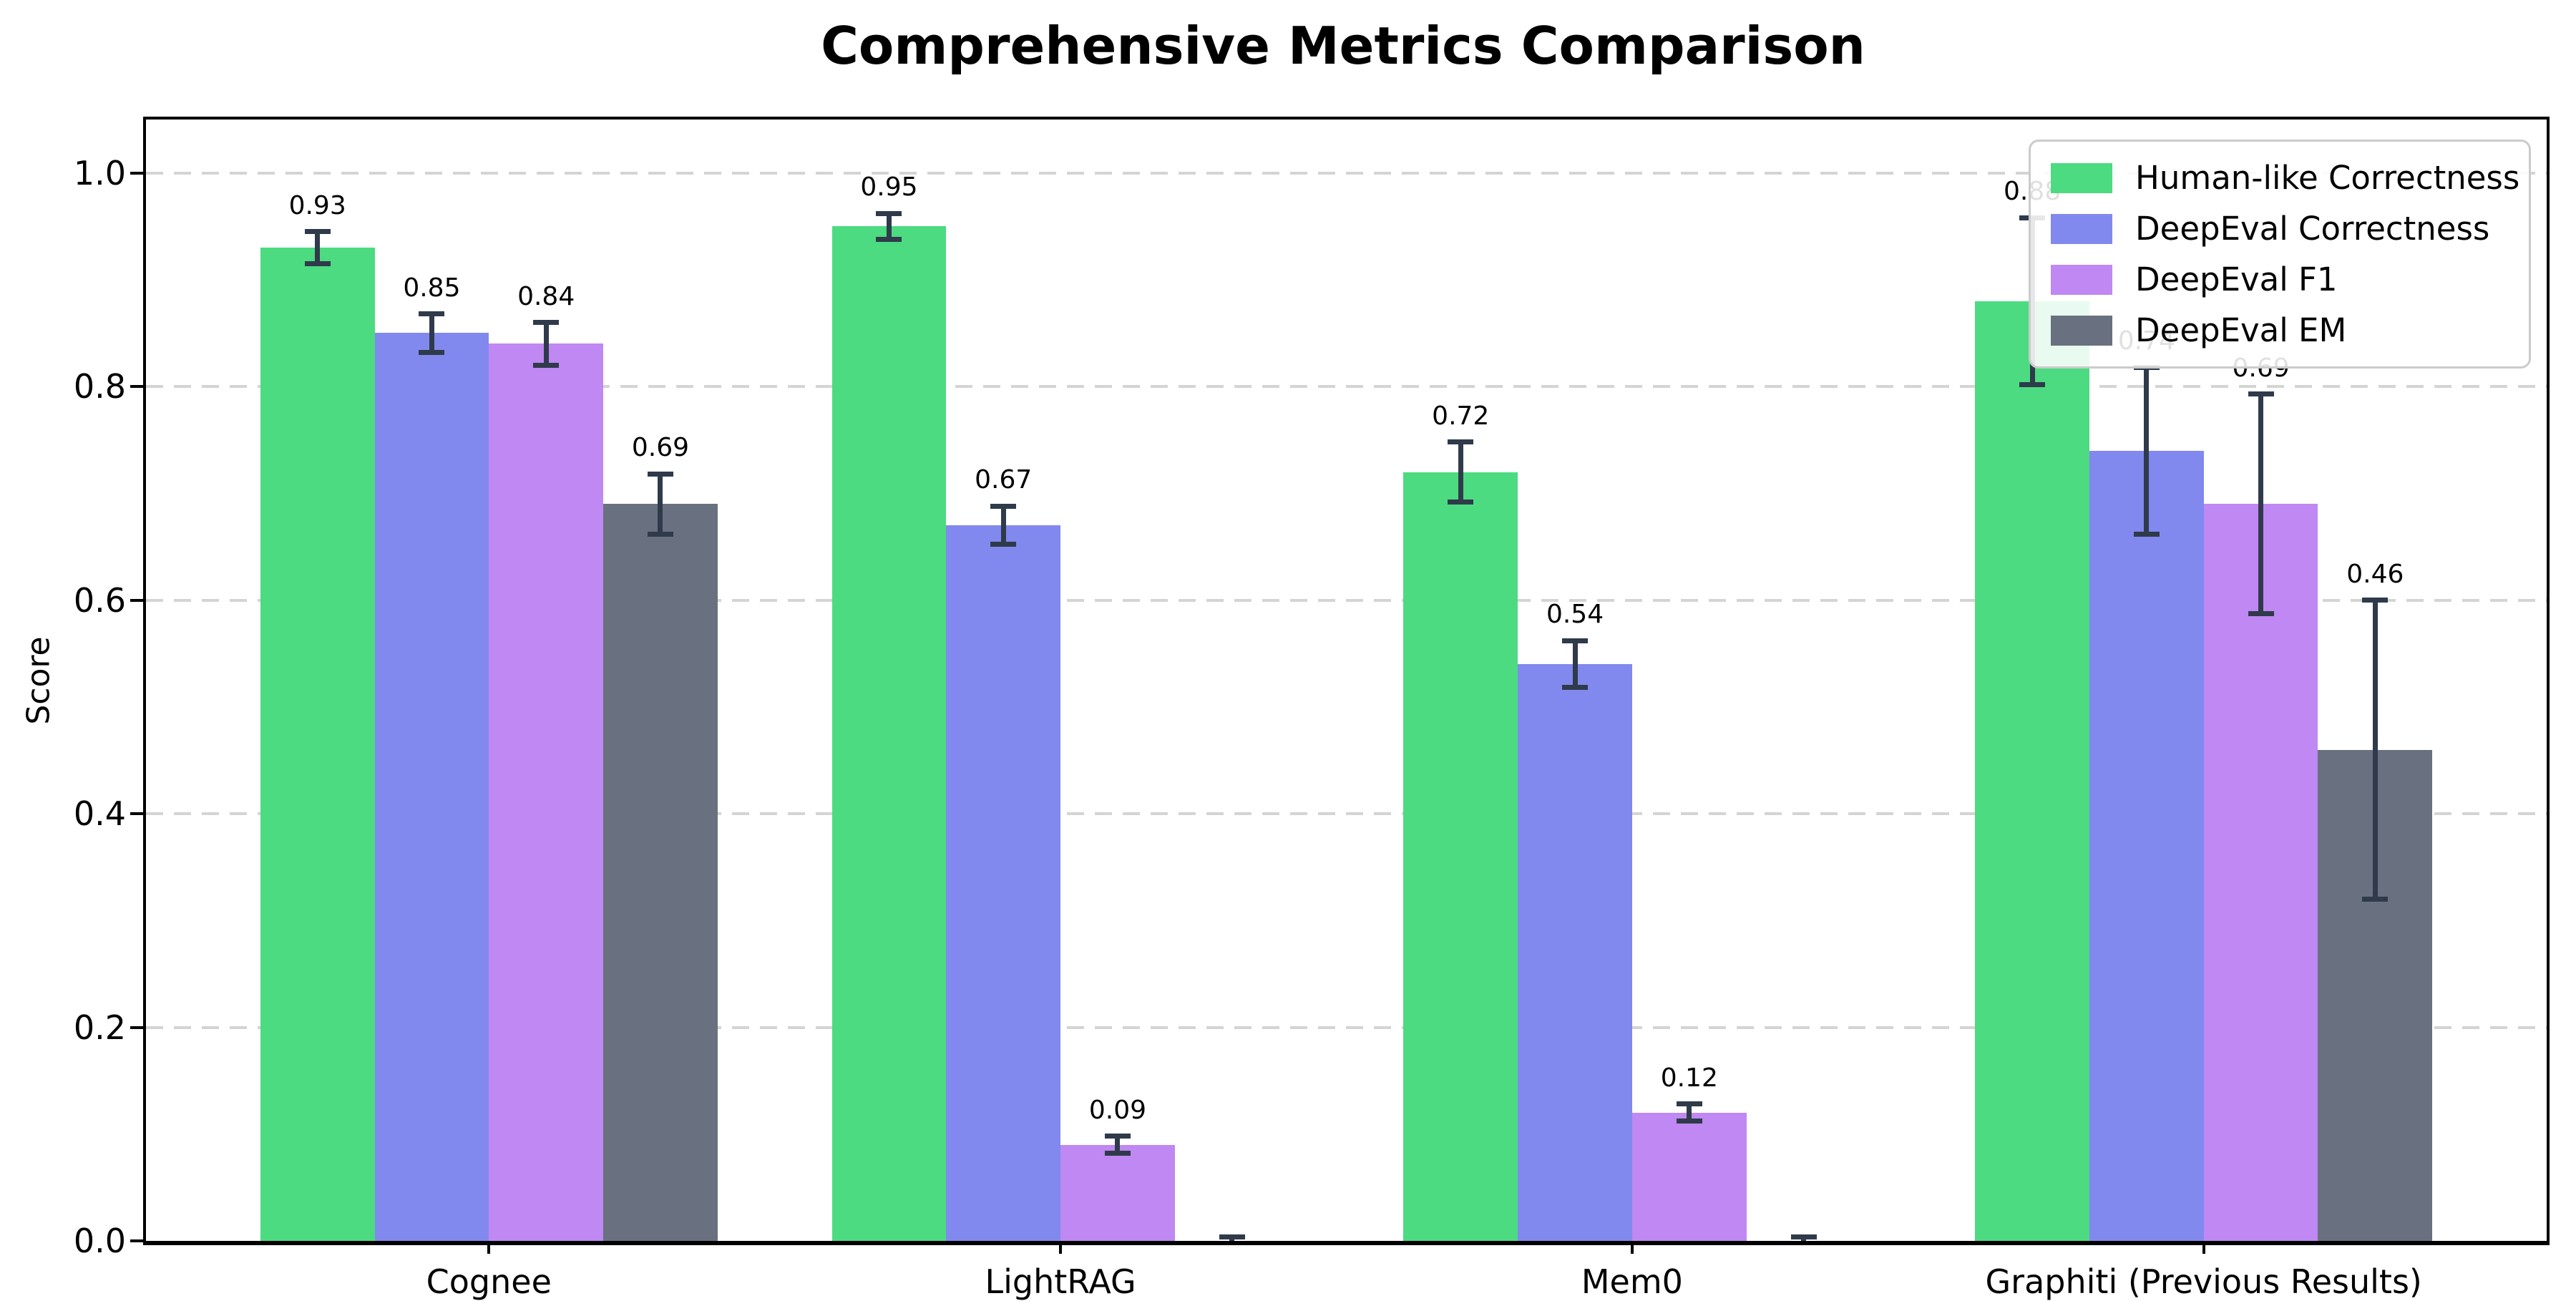 The height and width of the screenshot is (1301, 2576). I want to click on legend-item: Human-like Correctness, so click(2285, 178).